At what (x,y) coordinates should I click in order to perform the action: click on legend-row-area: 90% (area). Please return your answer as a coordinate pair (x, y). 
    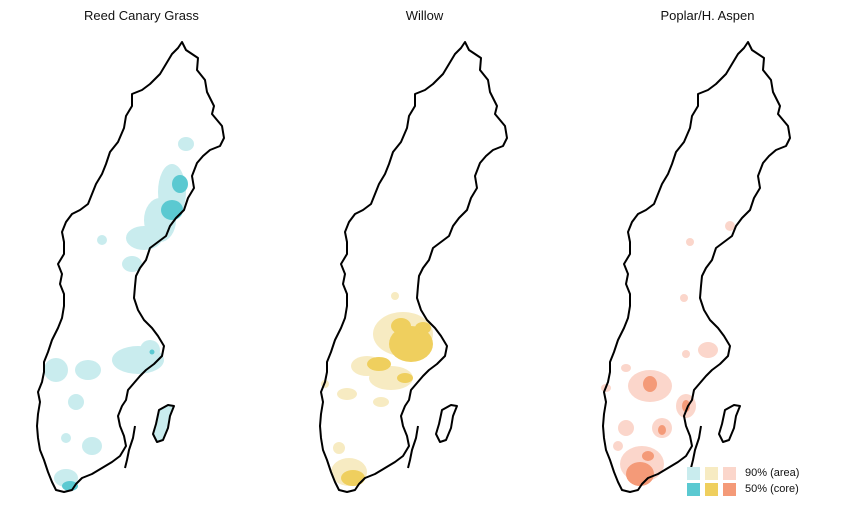
    Looking at the image, I should click on (763, 473).